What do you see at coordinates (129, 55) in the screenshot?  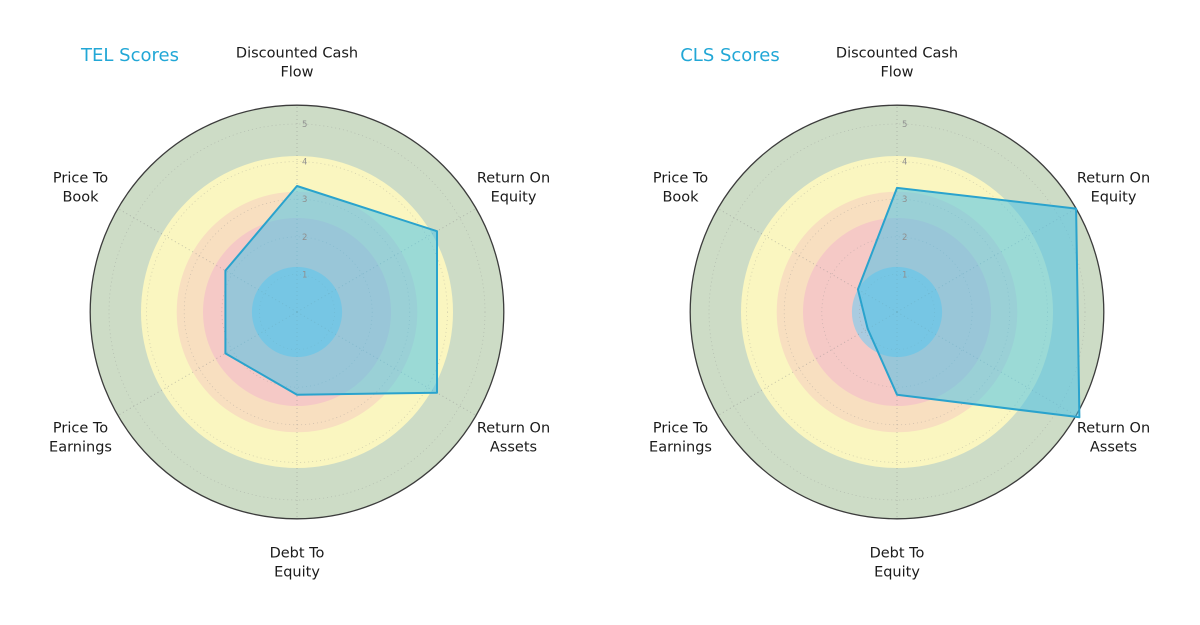 I see `chart-title: TEL Scores` at bounding box center [129, 55].